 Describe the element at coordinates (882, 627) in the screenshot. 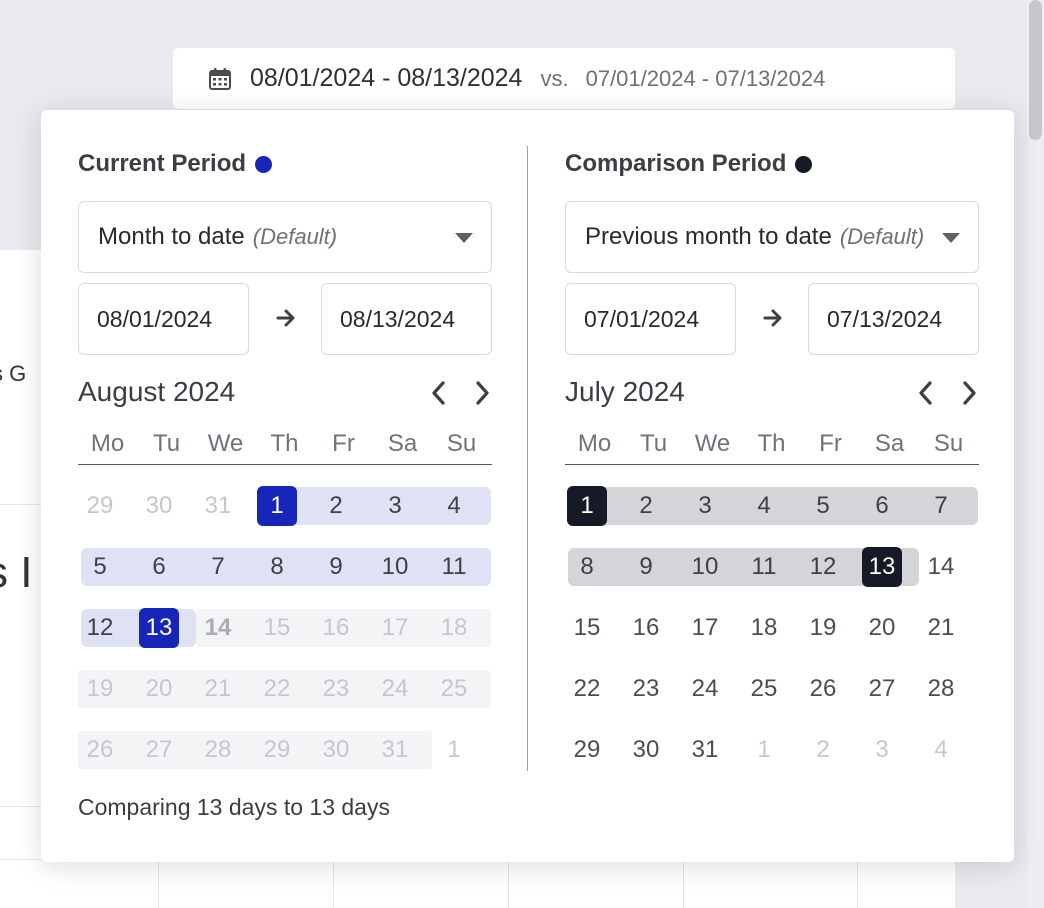

I see `calendar-day: 20` at that location.